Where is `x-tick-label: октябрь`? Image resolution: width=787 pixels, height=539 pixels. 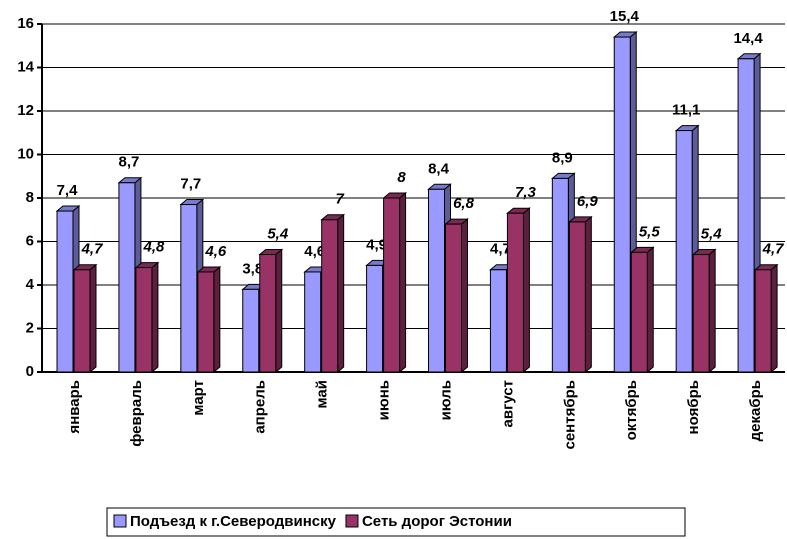 x-tick-label: октябрь is located at coordinates (631, 410).